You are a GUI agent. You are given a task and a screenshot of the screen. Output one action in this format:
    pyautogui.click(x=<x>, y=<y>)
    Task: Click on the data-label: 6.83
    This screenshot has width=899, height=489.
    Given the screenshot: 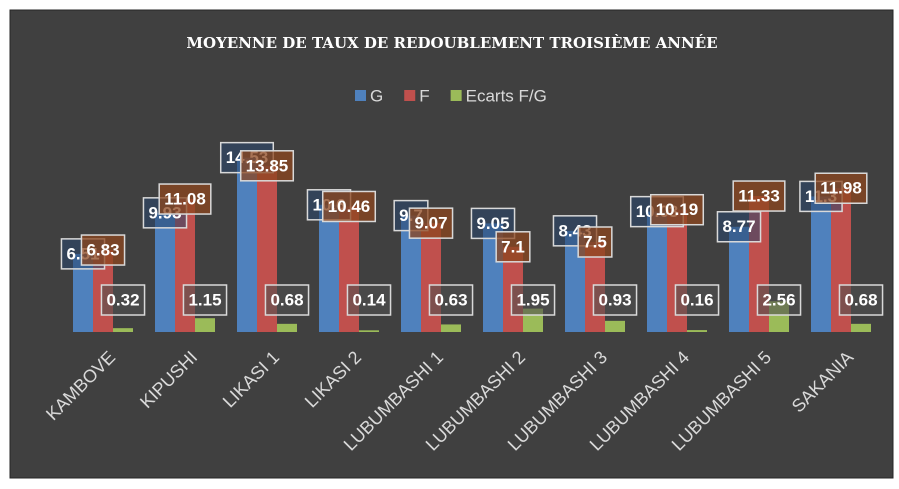 What is the action you would take?
    pyautogui.click(x=102, y=250)
    